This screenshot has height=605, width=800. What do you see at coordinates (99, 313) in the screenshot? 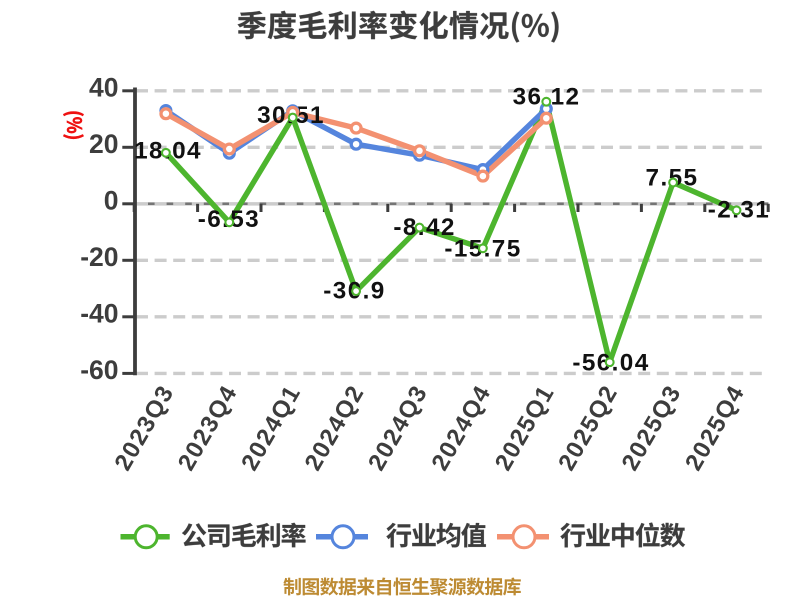
I see `svg-text: -40` at bounding box center [99, 313].